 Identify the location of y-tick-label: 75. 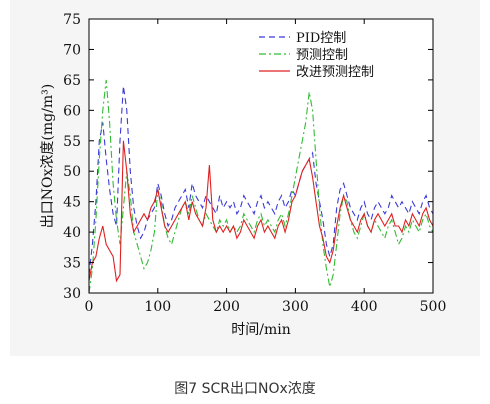
(72, 20).